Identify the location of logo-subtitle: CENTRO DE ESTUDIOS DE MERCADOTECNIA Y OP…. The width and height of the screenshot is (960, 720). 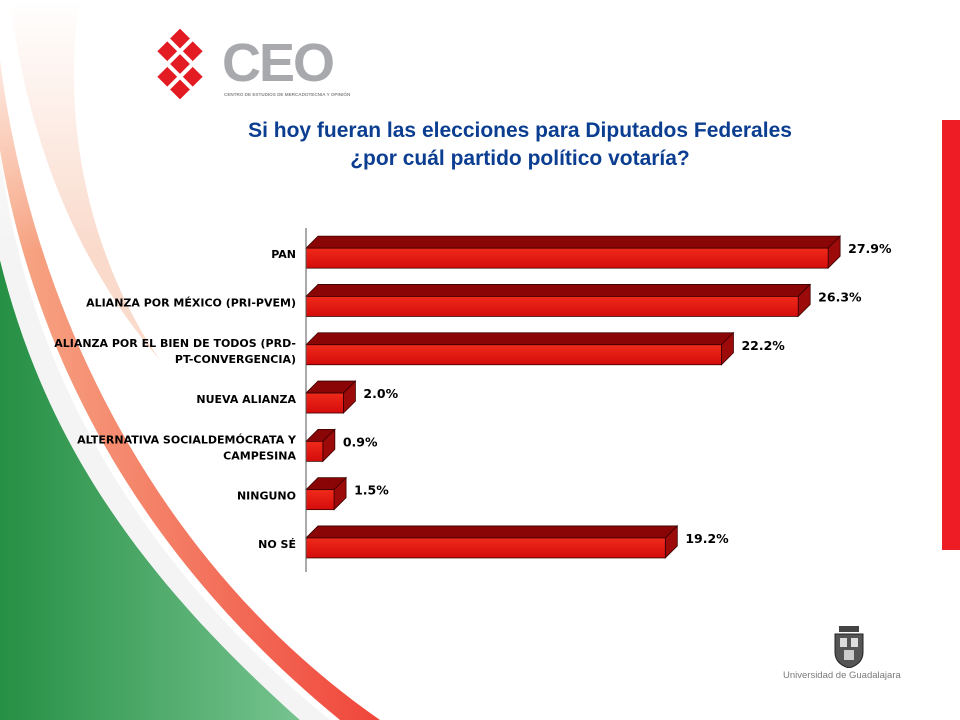
(287, 94).